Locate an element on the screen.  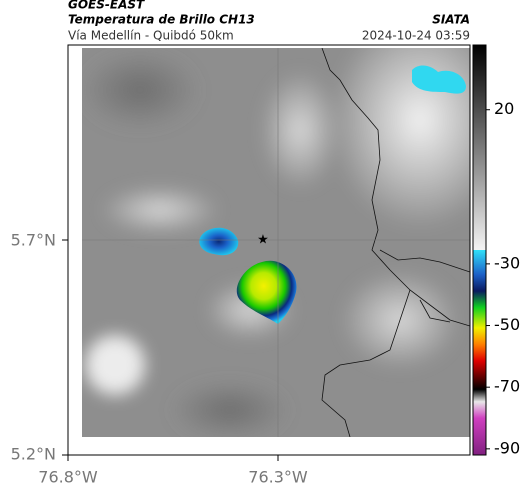
colorbar-tick-label: -70 is located at coordinates (507, 386).